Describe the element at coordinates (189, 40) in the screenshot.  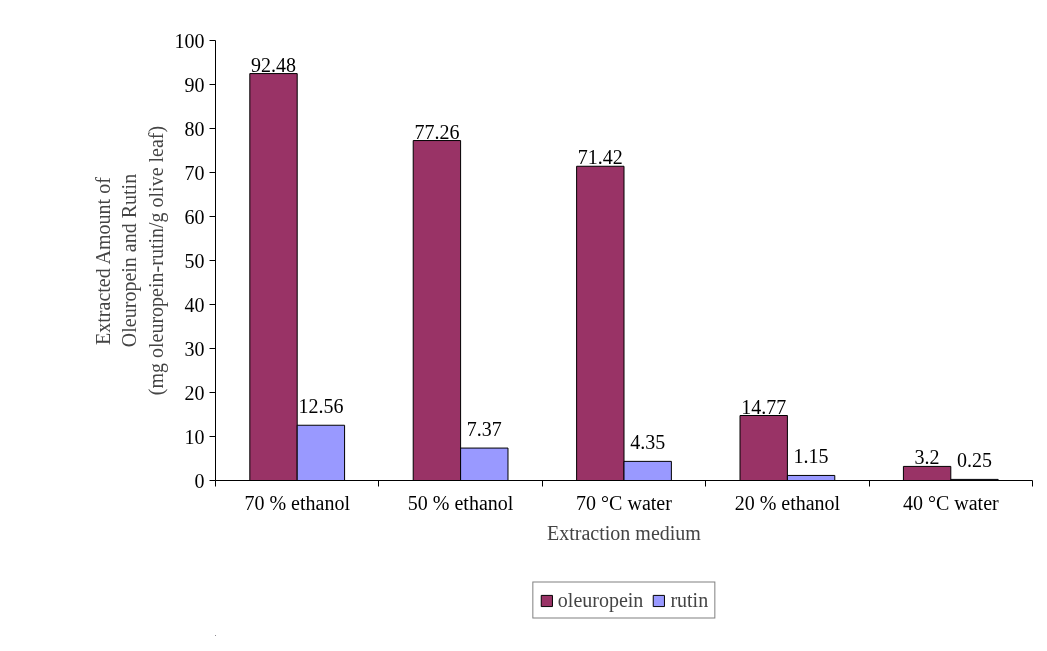
I see `y-tick-label: 100` at that location.